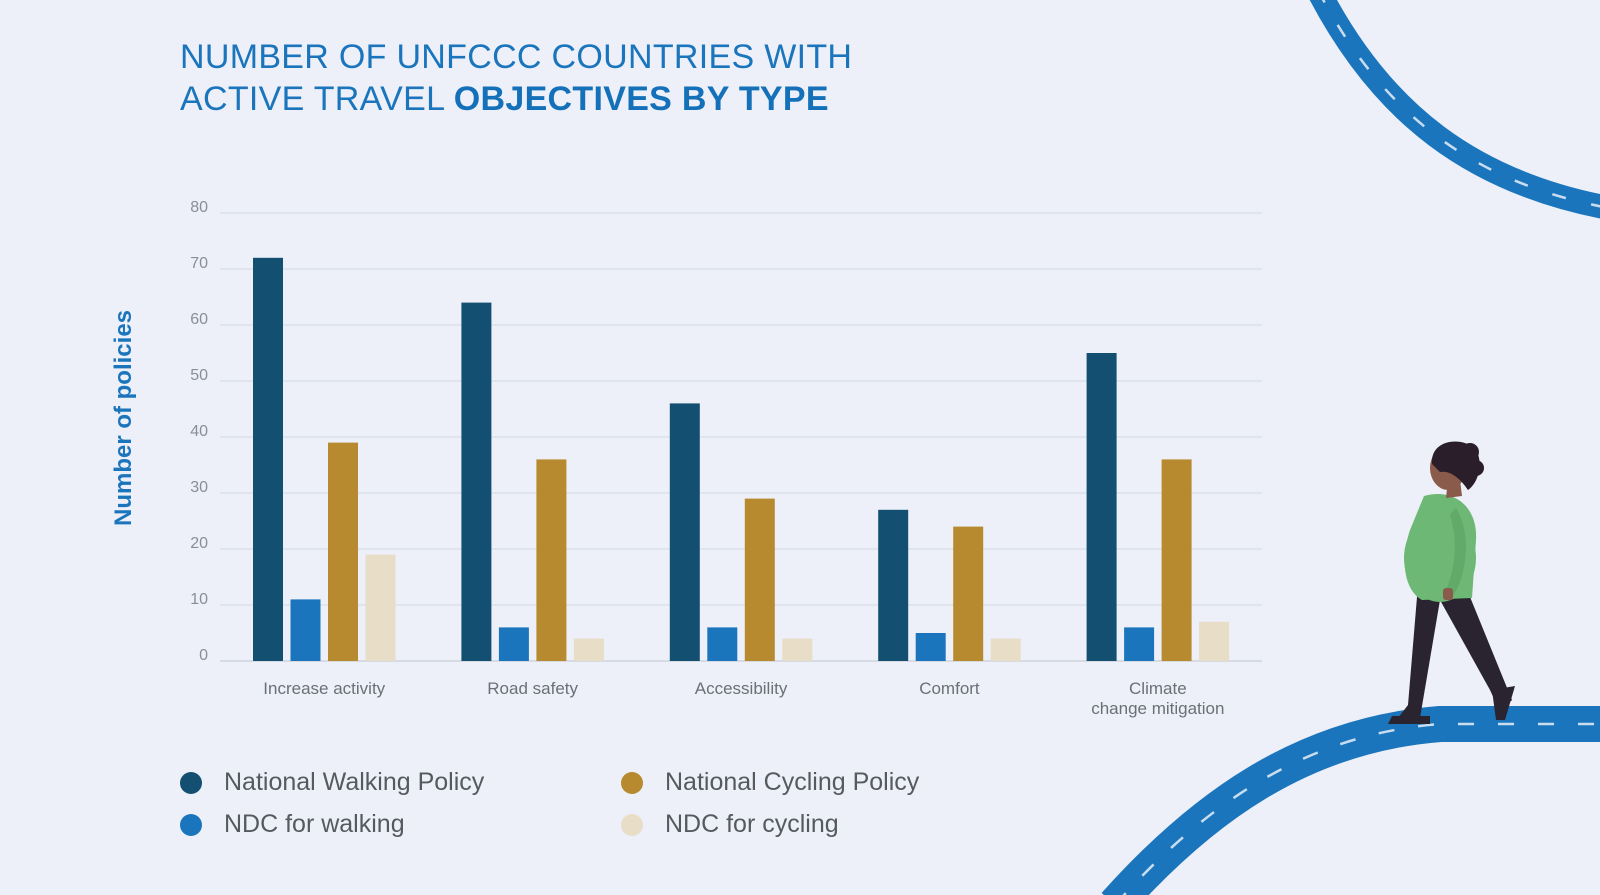  I want to click on road-bottom-decoration, so click(1350, 800).